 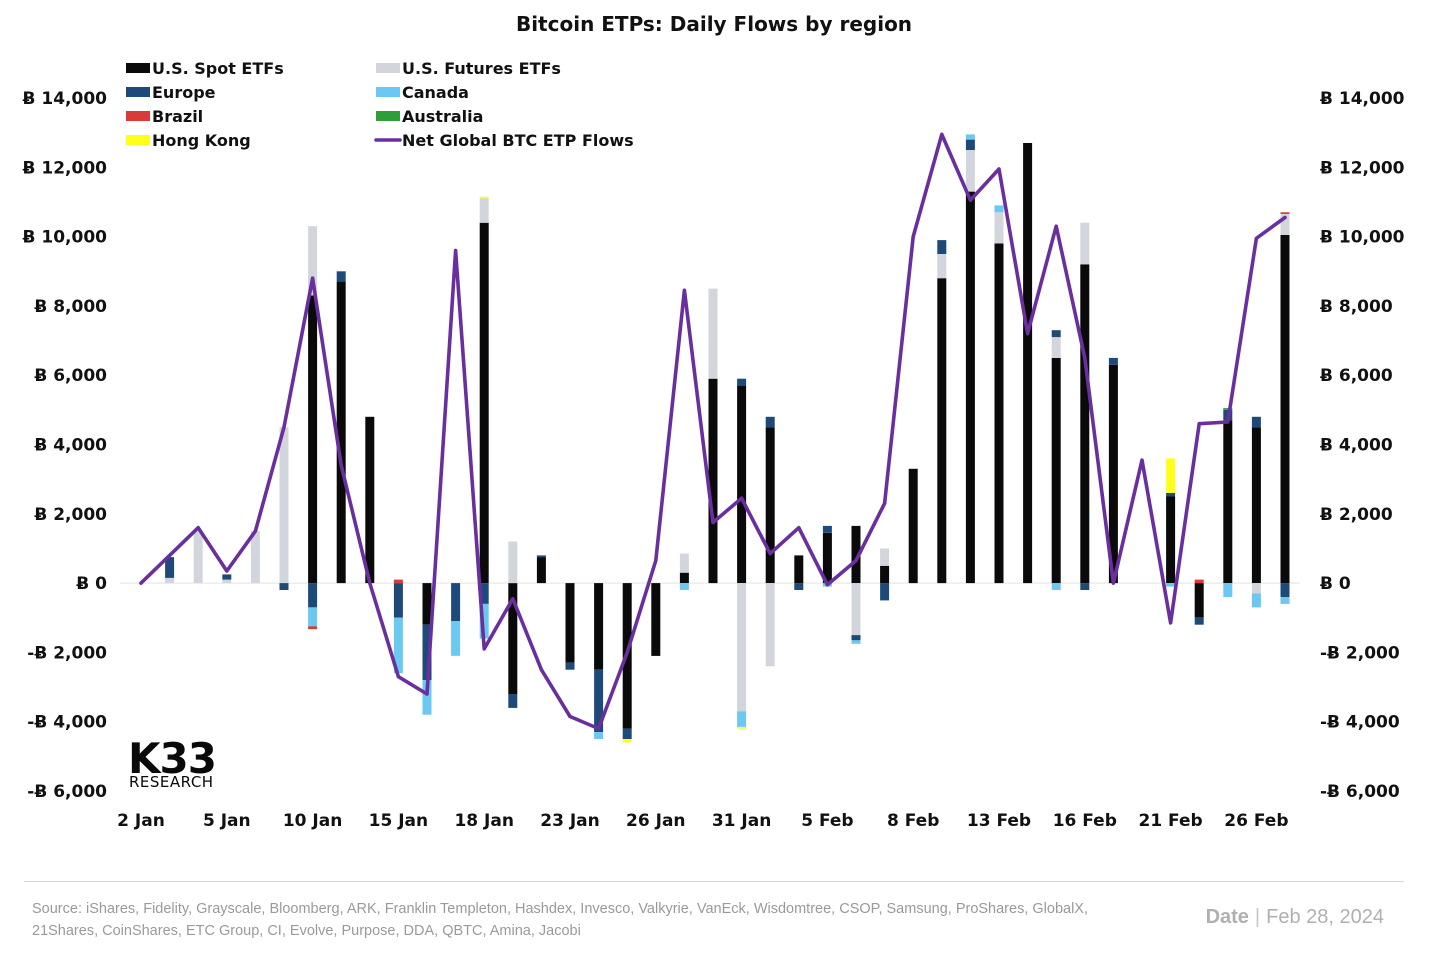 What do you see at coordinates (1356, 307) in the screenshot?
I see `y-tick-right-7: Ƀ 8,000` at bounding box center [1356, 307].